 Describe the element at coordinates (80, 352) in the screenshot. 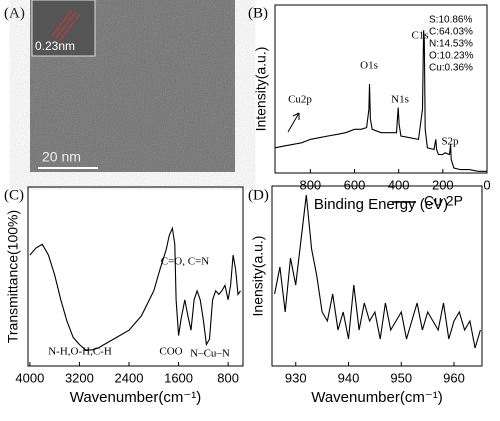

I see `peak-label: N-H,O-H,C-H` at that location.